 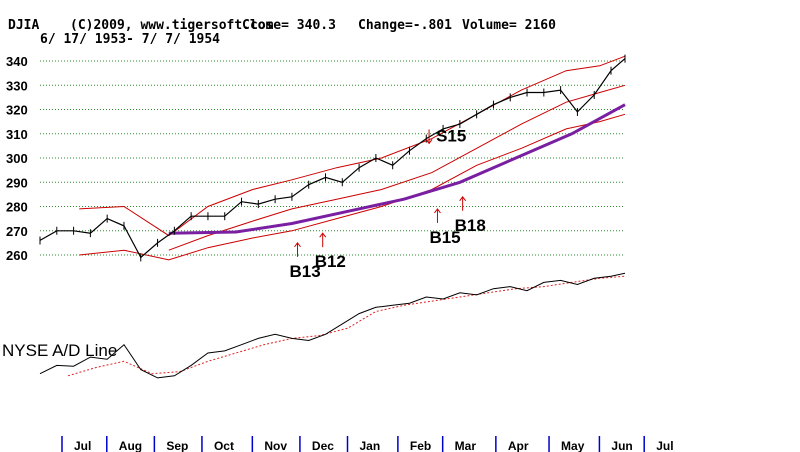 I want to click on header-date-range: 6/ 17/ 1953- 7/ 7/ 1954, so click(x=130, y=39).